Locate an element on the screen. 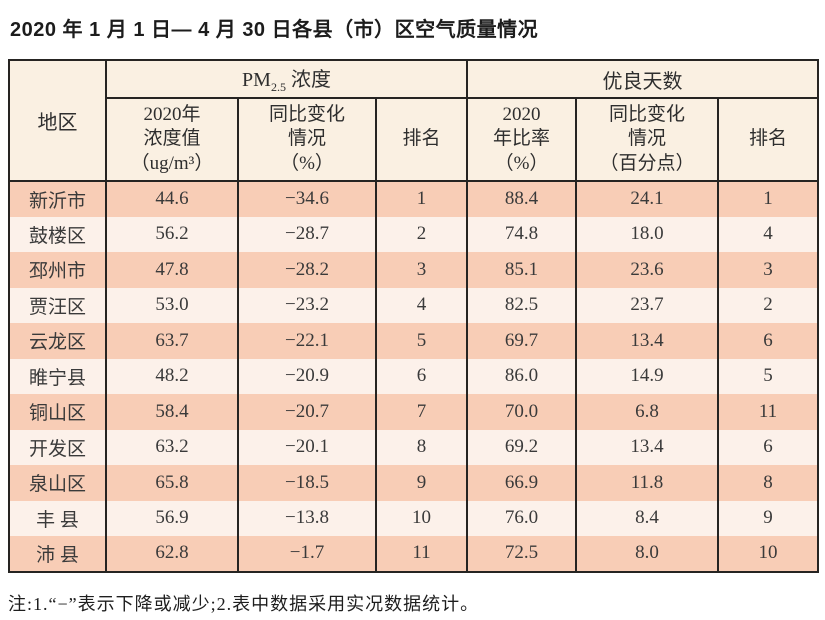 The height and width of the screenshot is (620, 825). pm-rank-cell: 3 is located at coordinates (421, 270).